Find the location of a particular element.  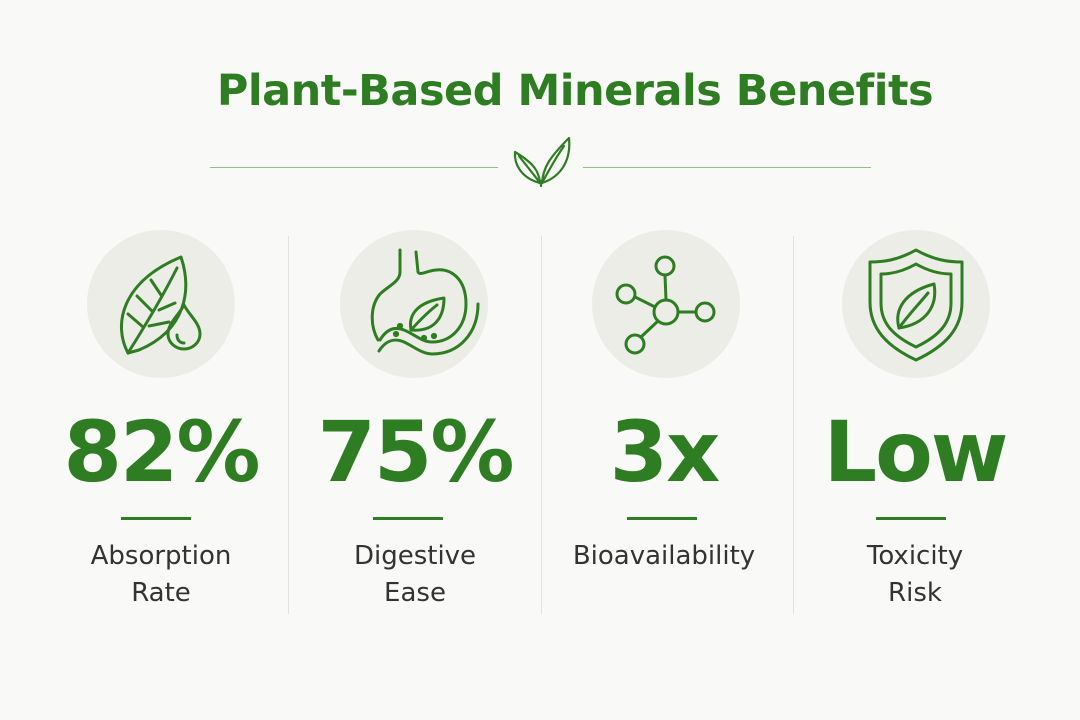

stomach-leaf-icon is located at coordinates (425, 302).